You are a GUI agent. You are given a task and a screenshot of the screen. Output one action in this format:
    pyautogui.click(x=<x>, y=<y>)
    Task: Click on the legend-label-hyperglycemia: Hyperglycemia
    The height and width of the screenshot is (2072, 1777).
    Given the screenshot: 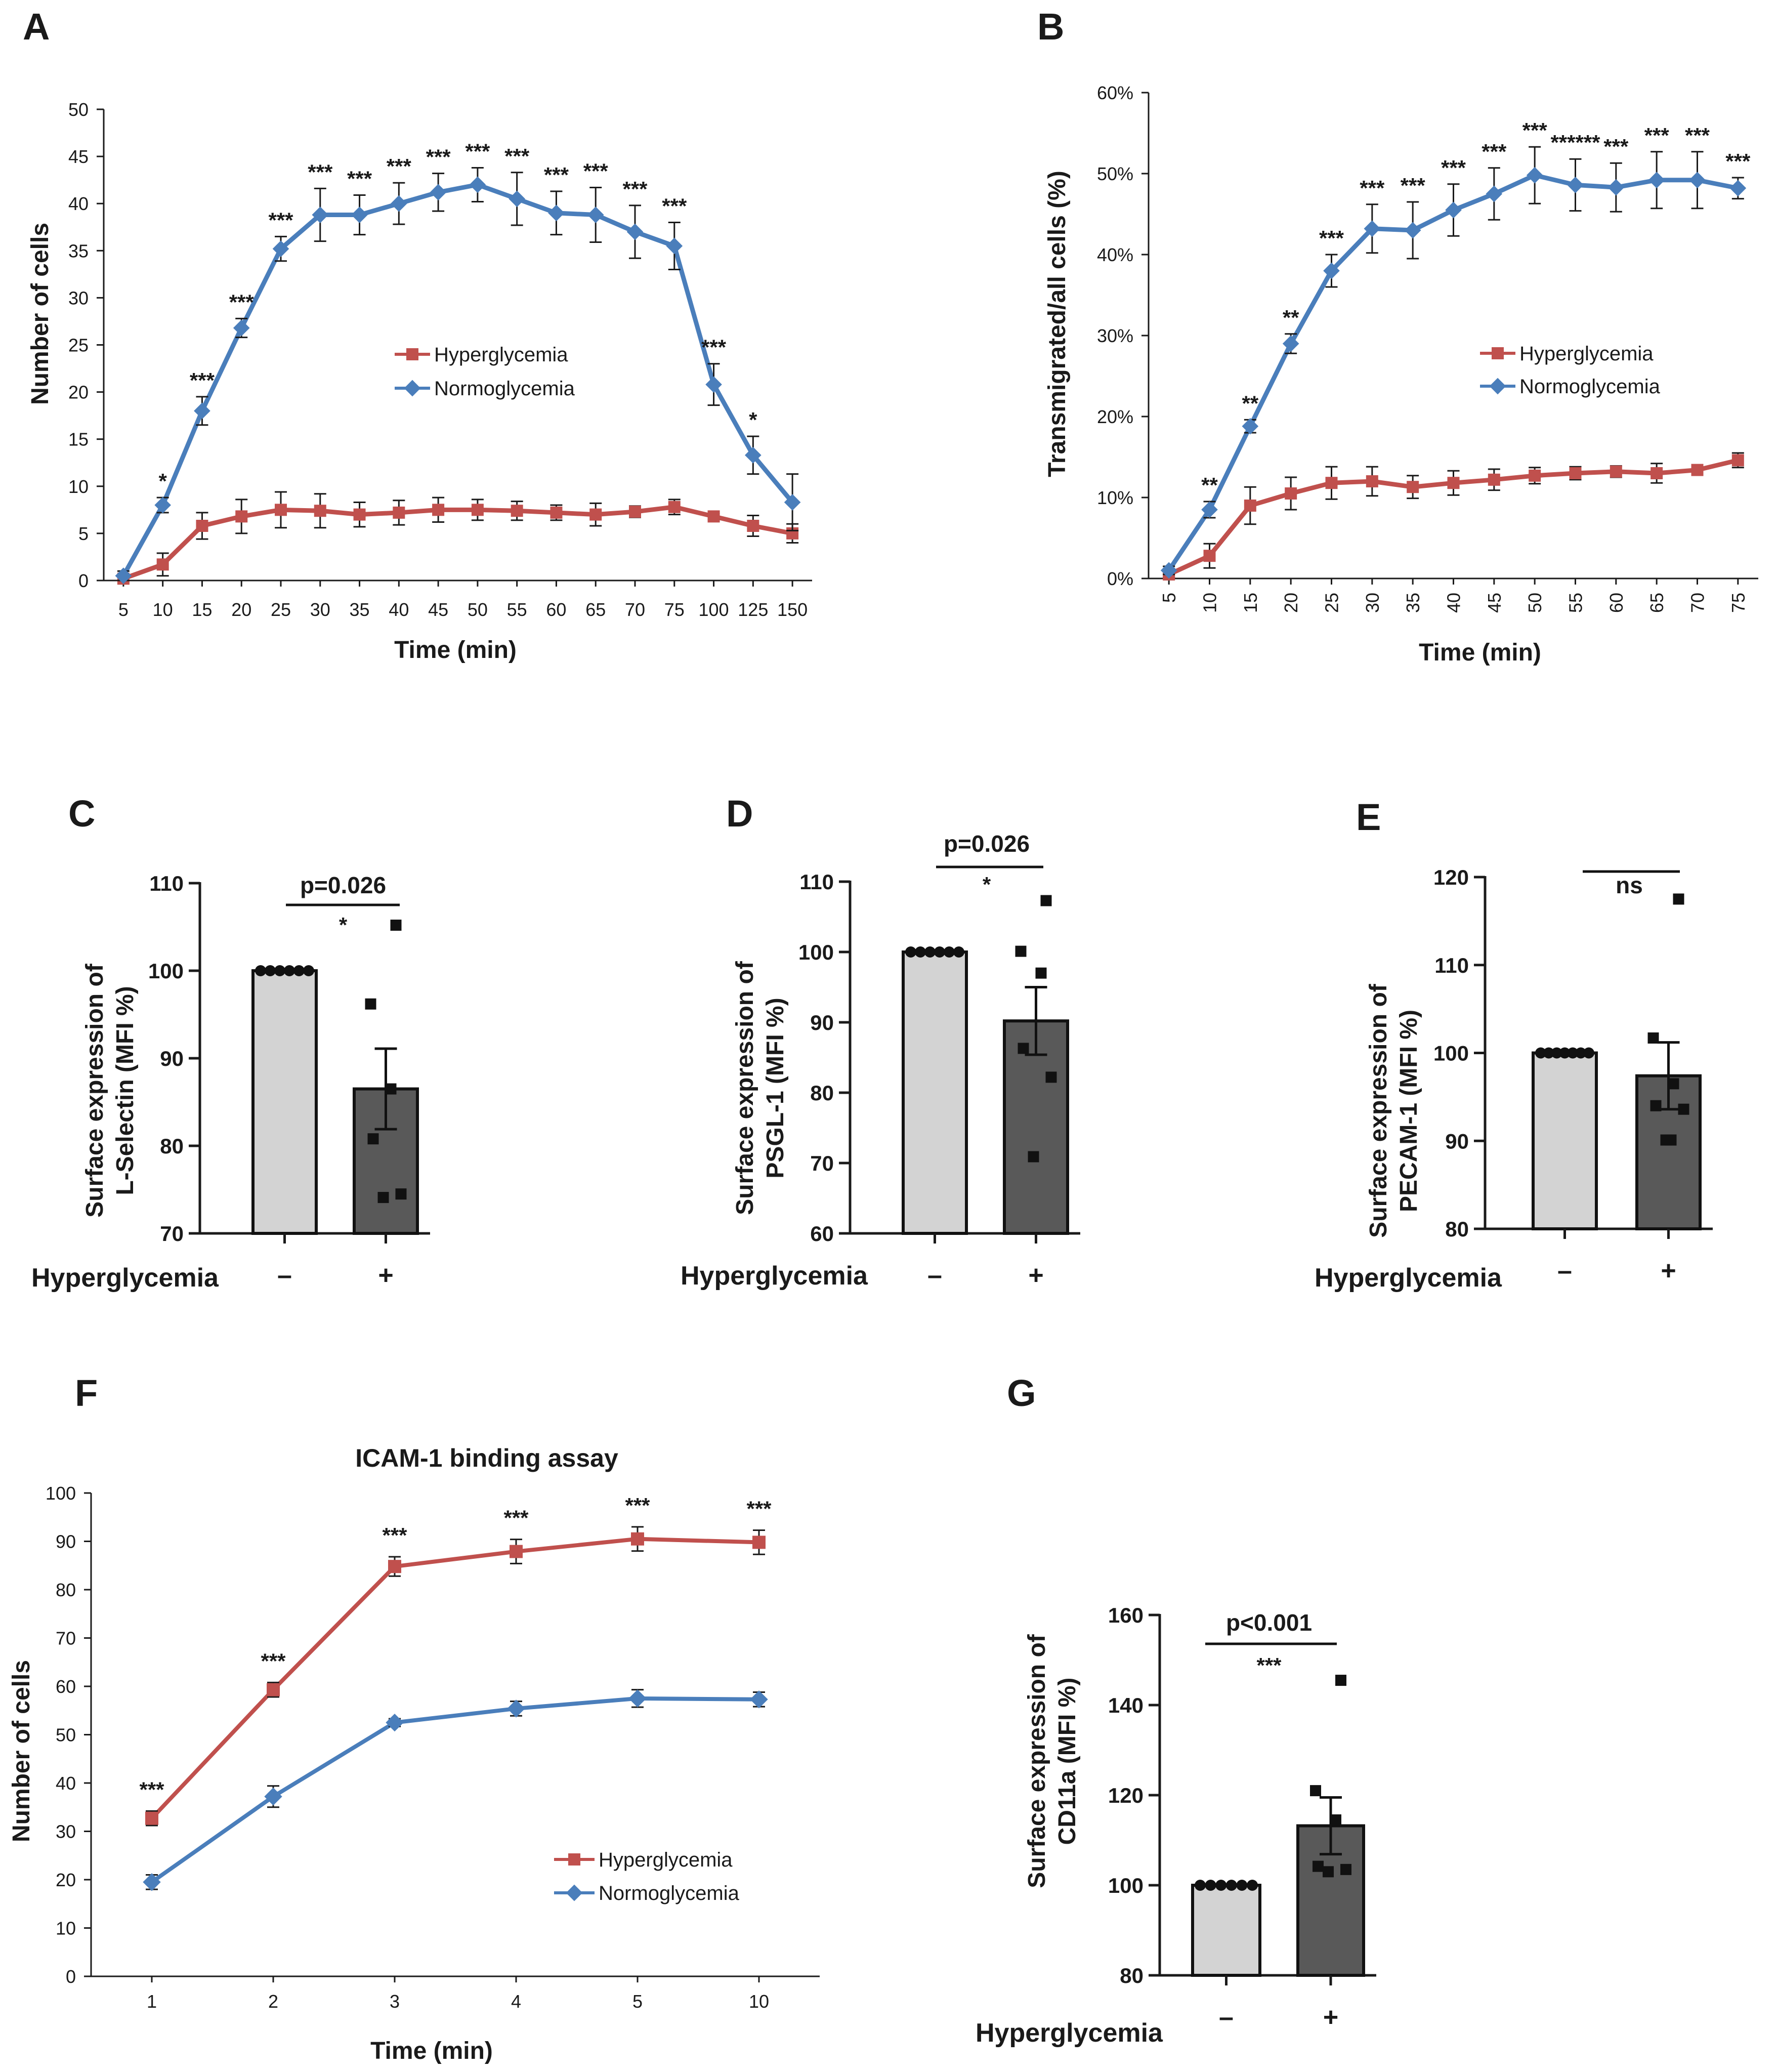 What is the action you would take?
    pyautogui.click(x=1587, y=354)
    